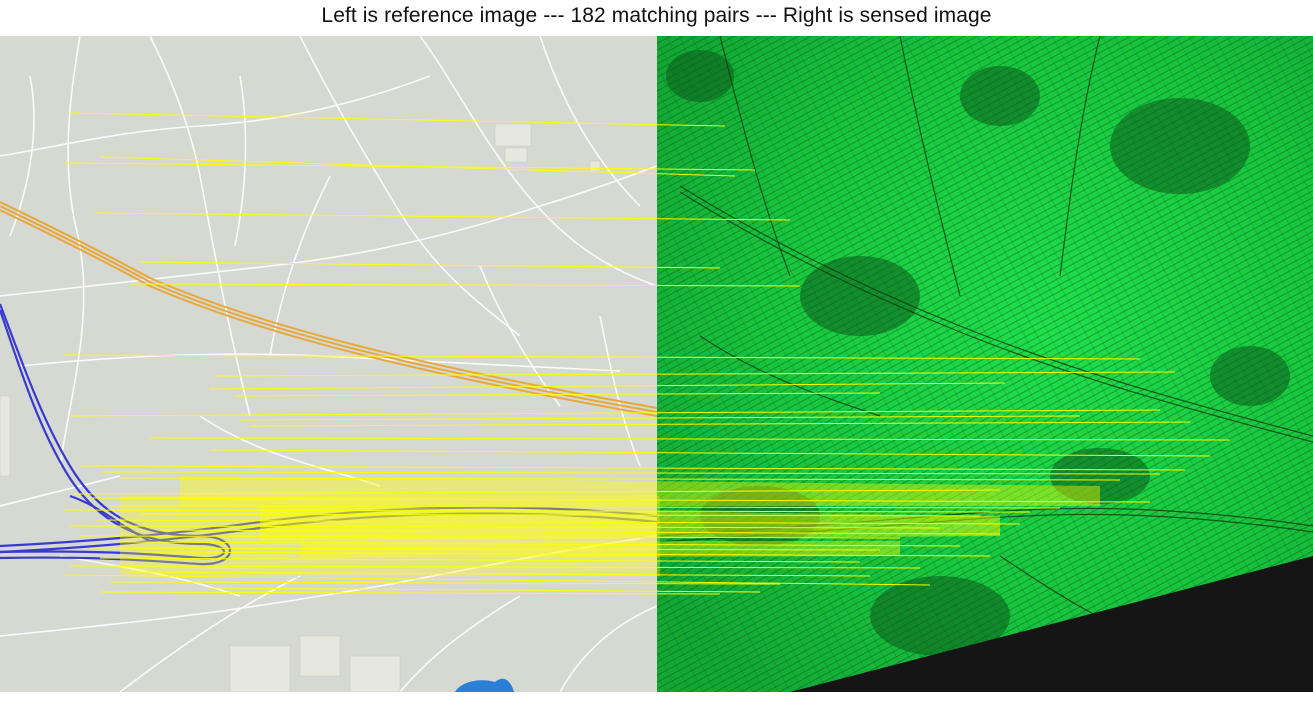 The height and width of the screenshot is (727, 1313). I want to click on match-lines-dense, so click(610, 526).